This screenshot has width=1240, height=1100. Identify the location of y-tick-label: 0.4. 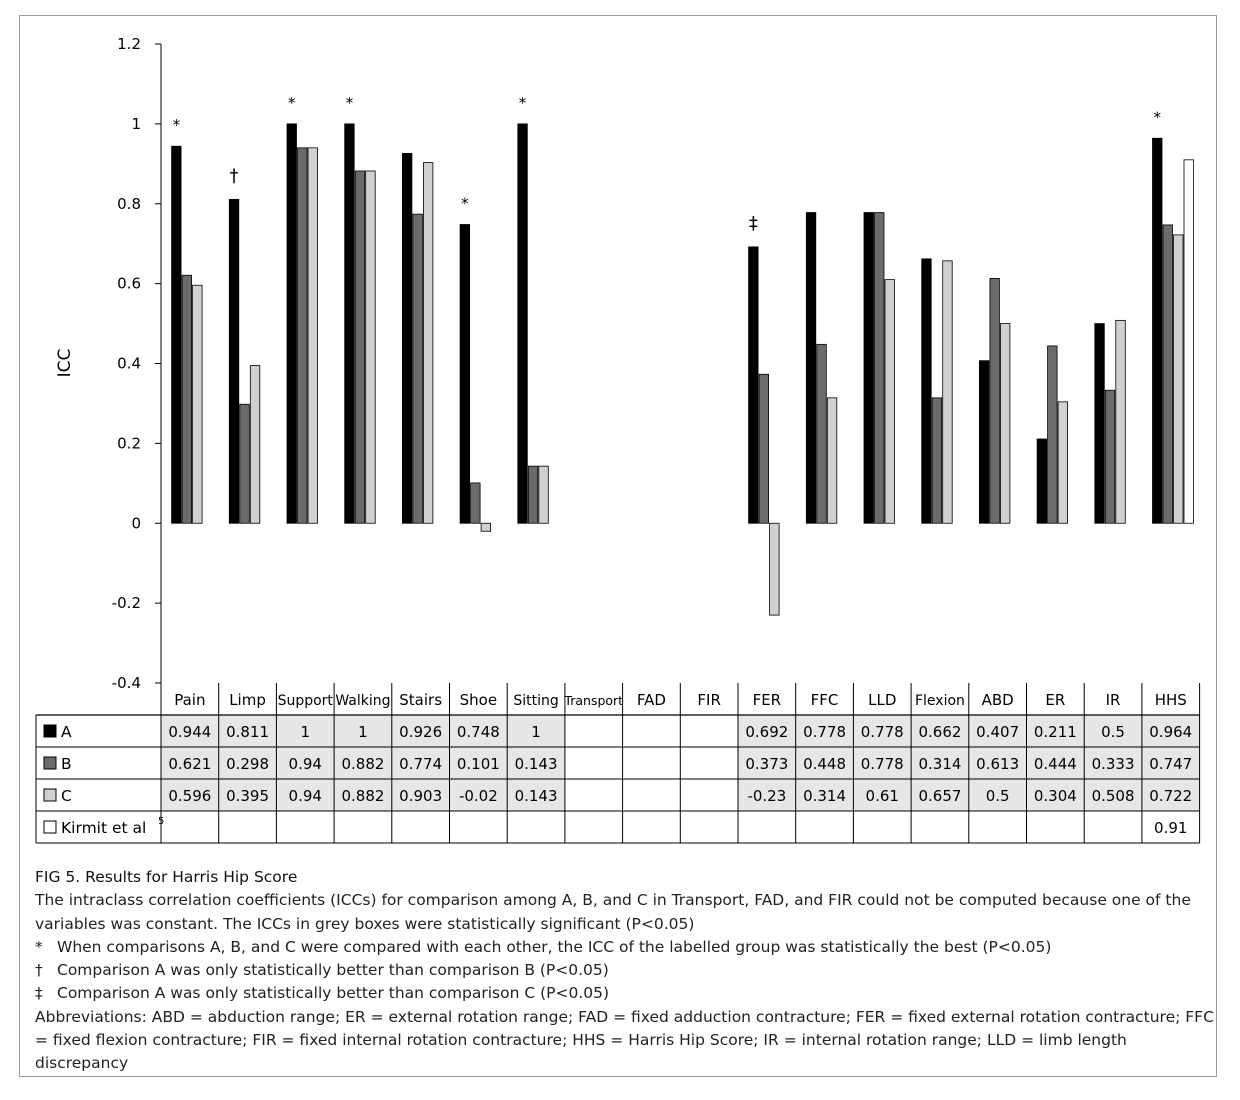
(129, 364).